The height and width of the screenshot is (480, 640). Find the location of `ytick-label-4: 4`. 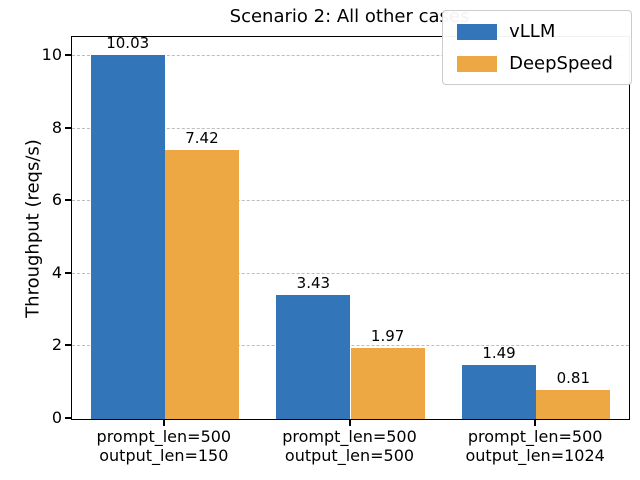

ytick-label-4: 4 is located at coordinates (56, 272).